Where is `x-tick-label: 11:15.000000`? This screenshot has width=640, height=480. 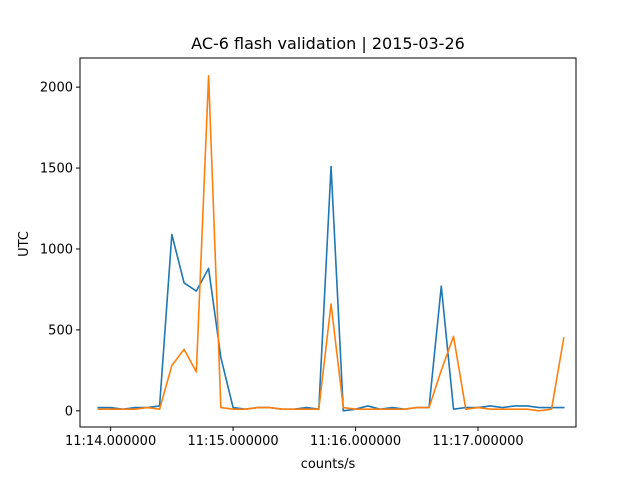
x-tick-label: 11:15.000000 is located at coordinates (232, 441).